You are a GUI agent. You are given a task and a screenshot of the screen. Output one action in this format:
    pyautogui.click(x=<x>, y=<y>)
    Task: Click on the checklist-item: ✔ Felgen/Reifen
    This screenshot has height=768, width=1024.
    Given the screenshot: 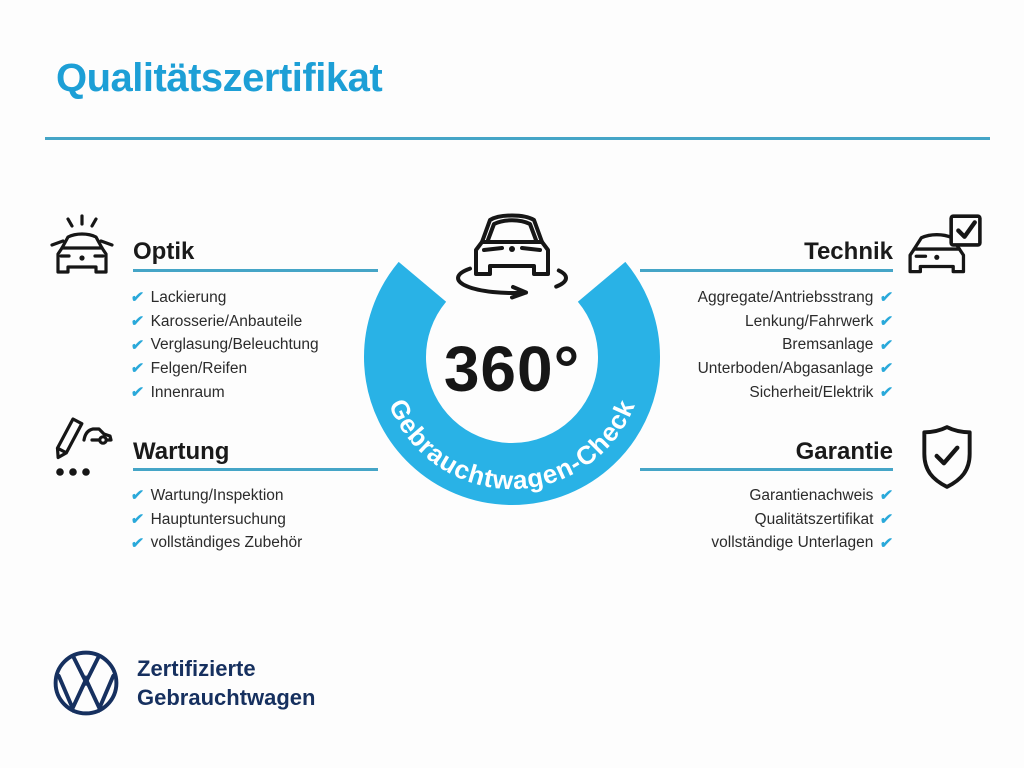 What is the action you would take?
    pyautogui.click(x=224, y=369)
    